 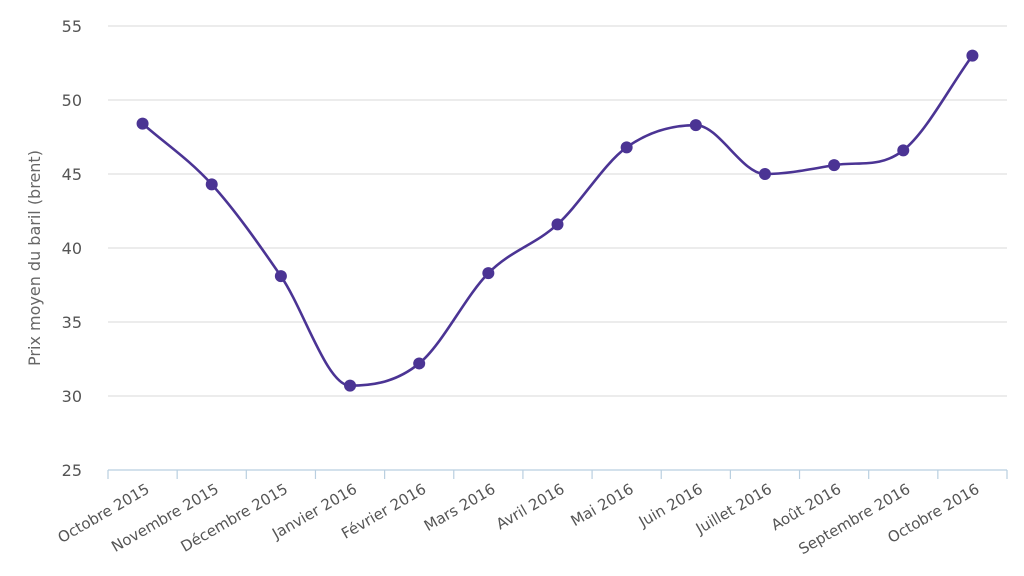 I want to click on y-tick-label: 40, so click(x=72, y=248).